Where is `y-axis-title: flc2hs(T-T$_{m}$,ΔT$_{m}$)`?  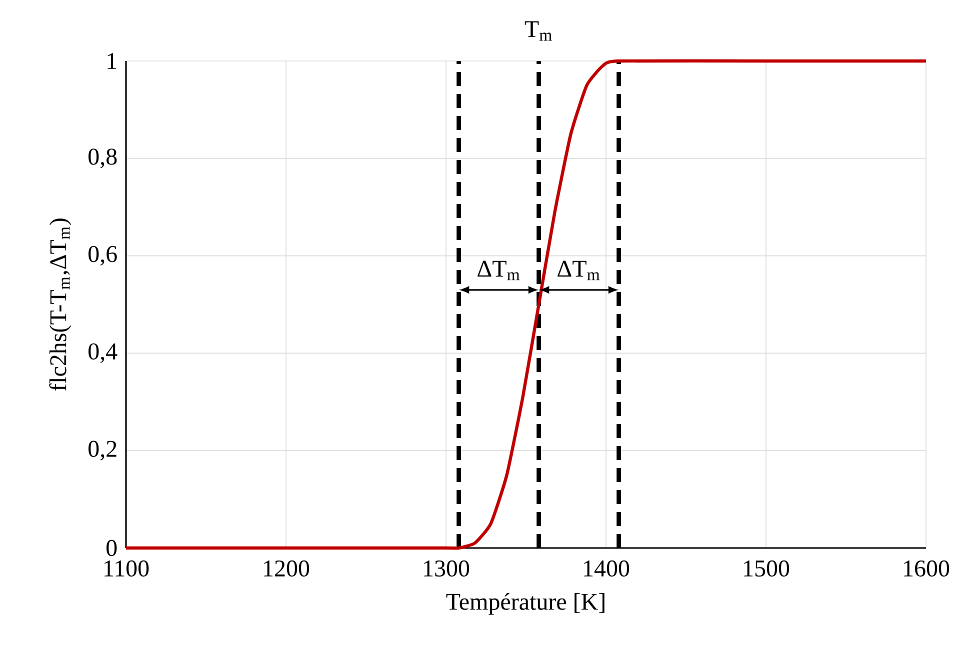 y-axis-title: flc2hs(T-T$_{m}$,ΔT$_{m}$) is located at coordinates (60, 304).